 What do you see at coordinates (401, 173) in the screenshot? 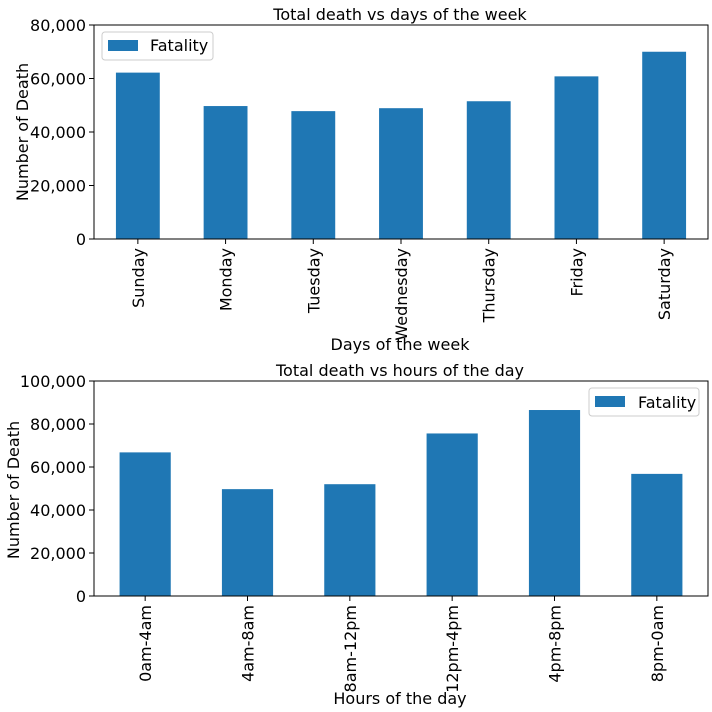
I see `bar-wednesday` at bounding box center [401, 173].